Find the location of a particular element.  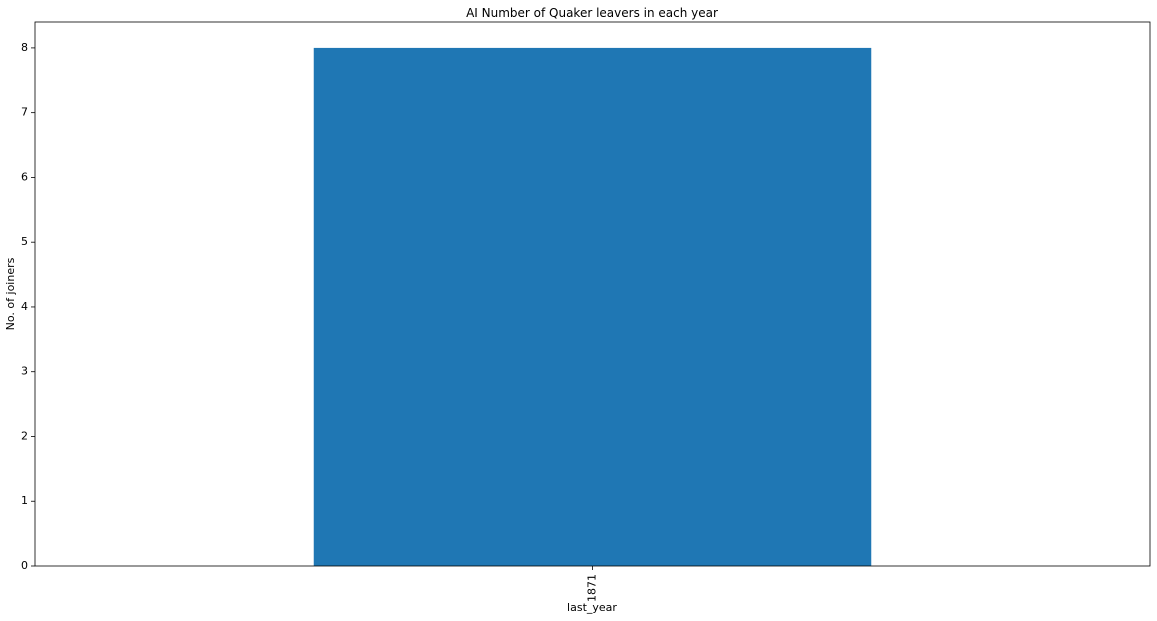

y-tick-label: 3 is located at coordinates (24, 371).